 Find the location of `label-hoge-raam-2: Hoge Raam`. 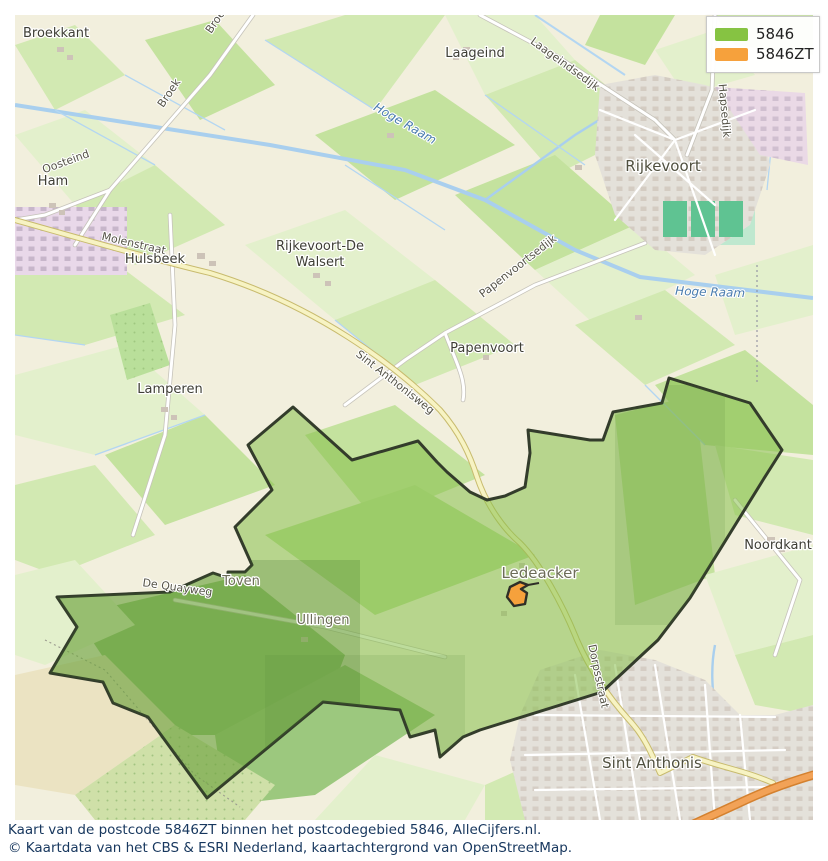

label-hoge-raam-2: Hoge Raam is located at coordinates (710, 292).